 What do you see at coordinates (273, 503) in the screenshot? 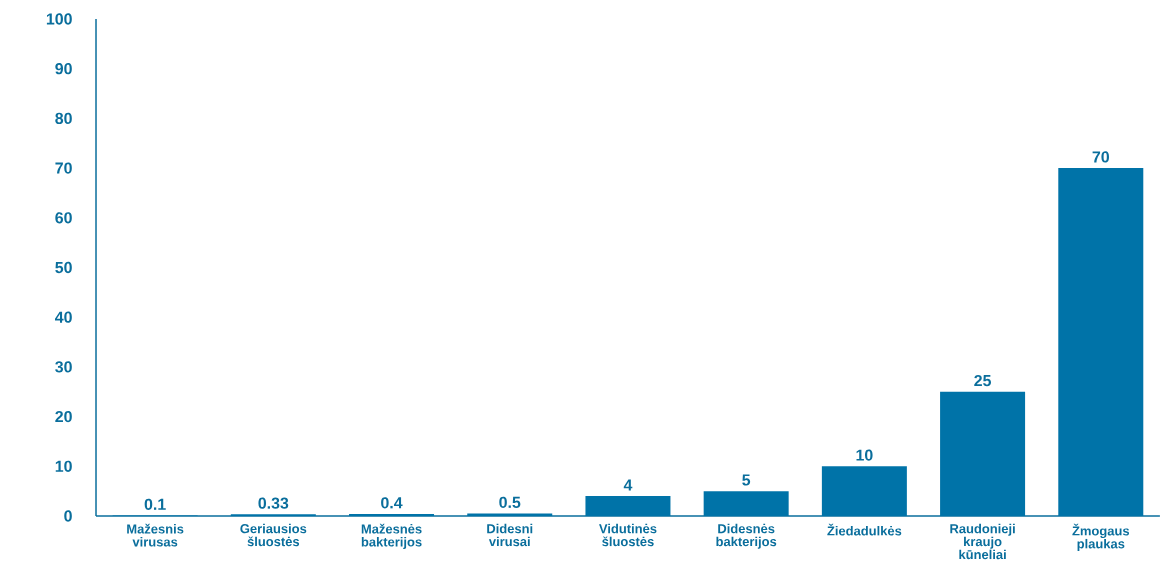
I see `data-label: 0.33` at bounding box center [273, 503].